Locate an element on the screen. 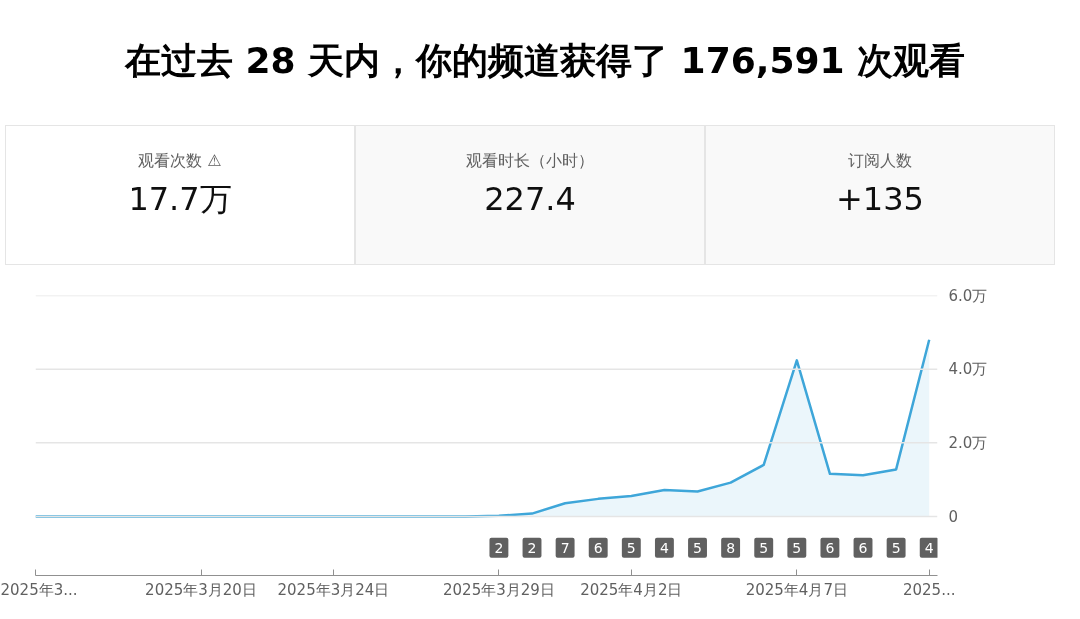 This screenshot has height=619, width=1080. text: 17.7万 is located at coordinates (180, 199).